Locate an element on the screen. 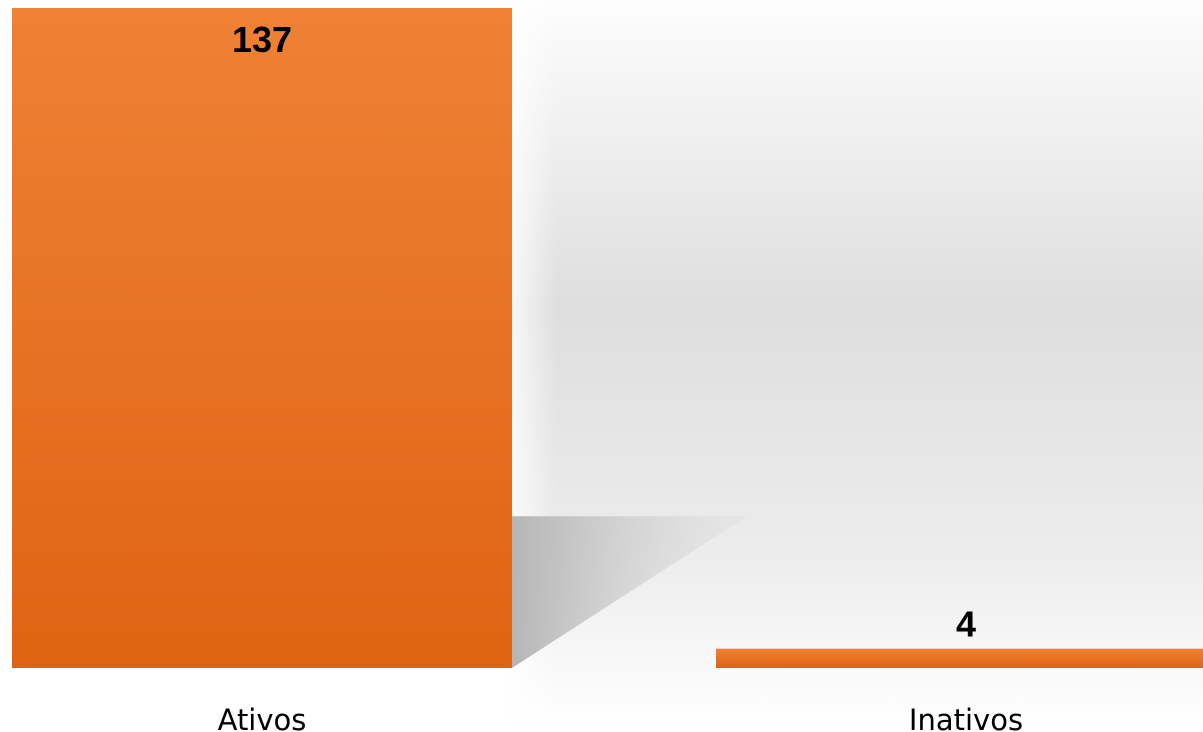 The image size is (1203, 732). bar-shadows is located at coordinates (629, 592).